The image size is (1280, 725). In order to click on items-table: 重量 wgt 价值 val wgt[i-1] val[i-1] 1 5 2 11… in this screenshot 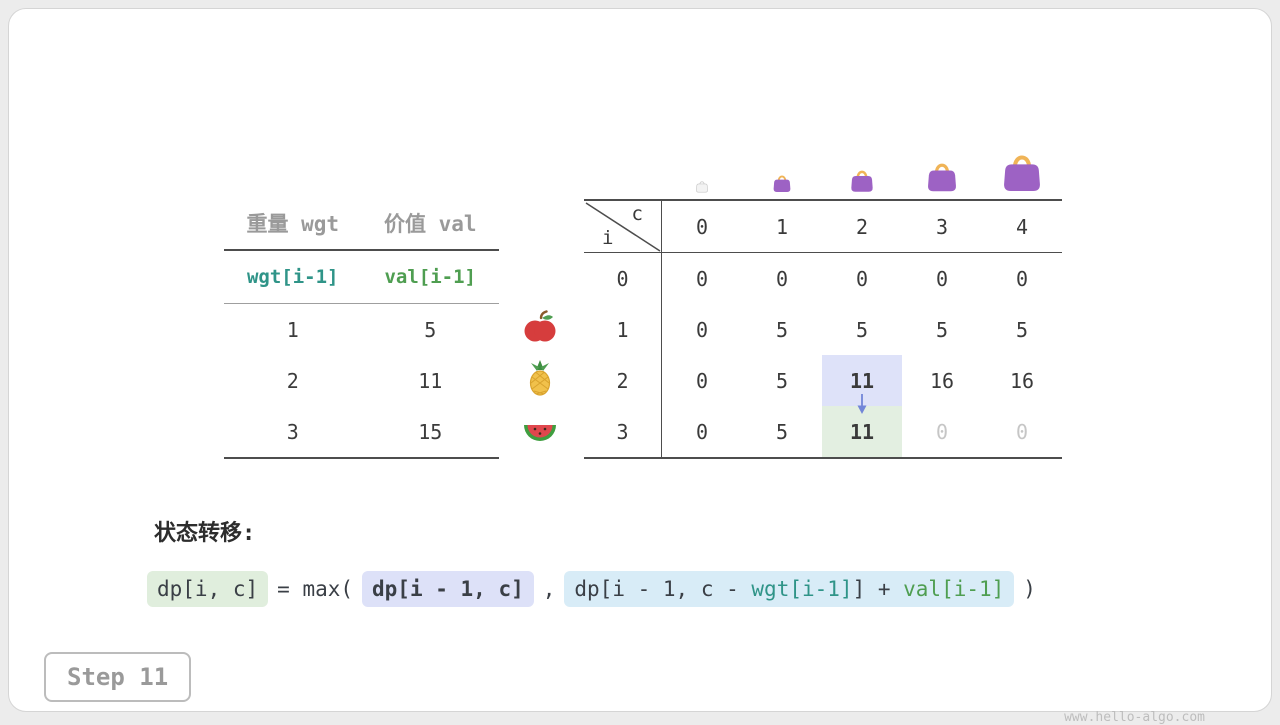, I will do `click(361, 328)`.